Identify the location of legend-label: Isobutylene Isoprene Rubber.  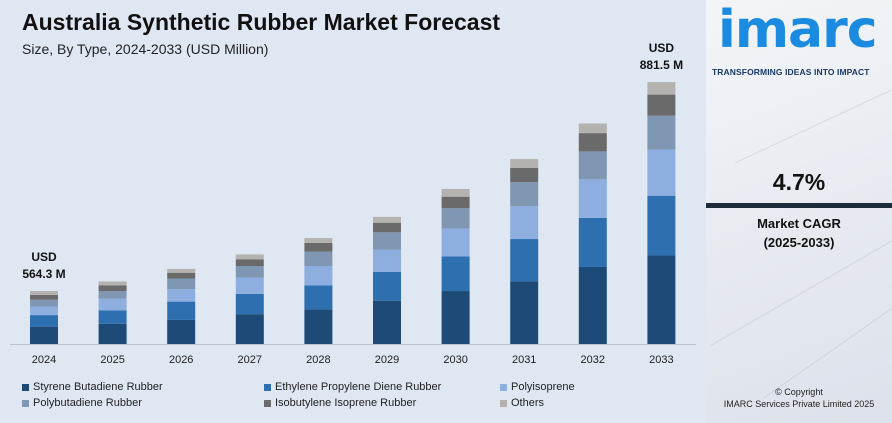
(346, 403).